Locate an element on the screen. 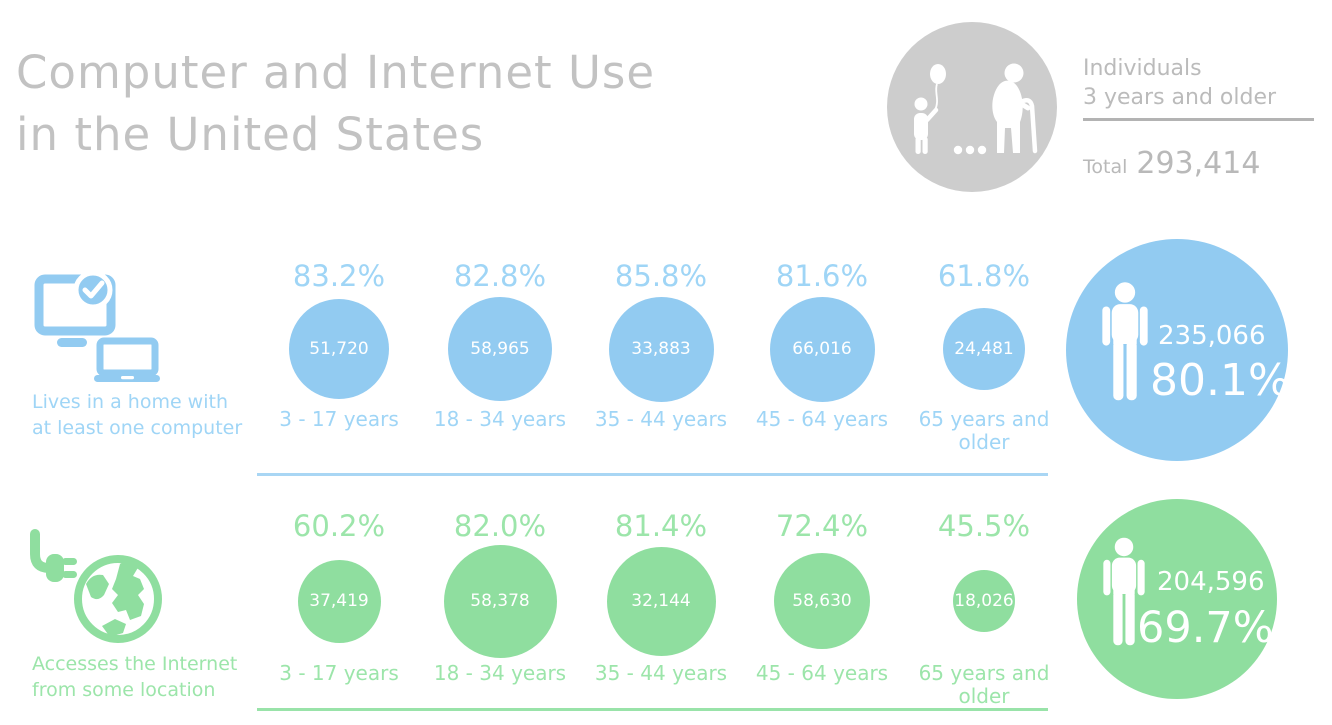 The width and height of the screenshot is (1332, 725). computer-group-65-older: 61.8% 24,481 65 years and older is located at coordinates (984, 356).